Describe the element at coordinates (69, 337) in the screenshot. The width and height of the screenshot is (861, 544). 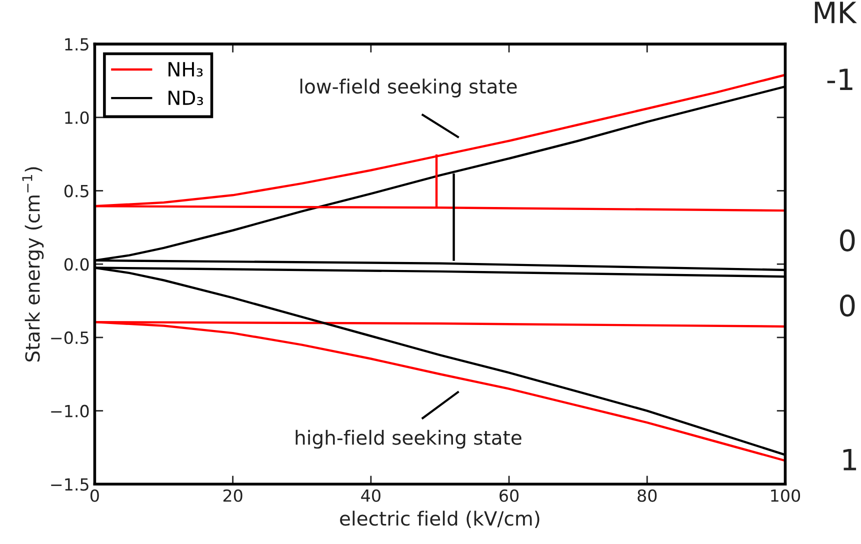
I see `y-tick-label: −0.5` at that location.